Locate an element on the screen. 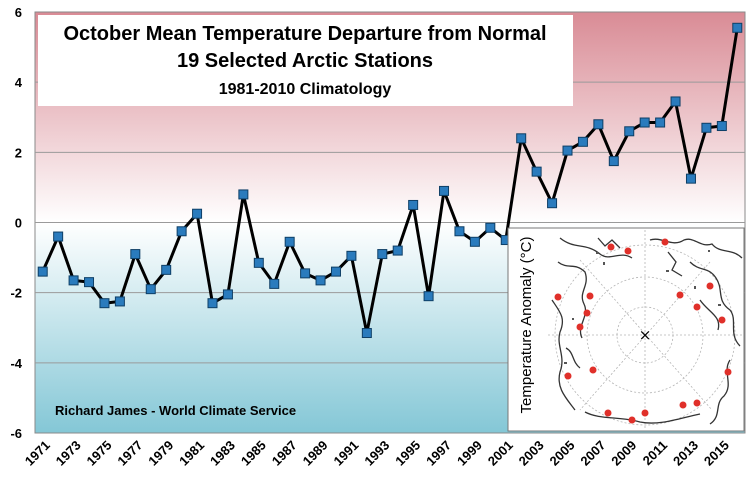  x-tick-label: 2011 is located at coordinates (655, 453).